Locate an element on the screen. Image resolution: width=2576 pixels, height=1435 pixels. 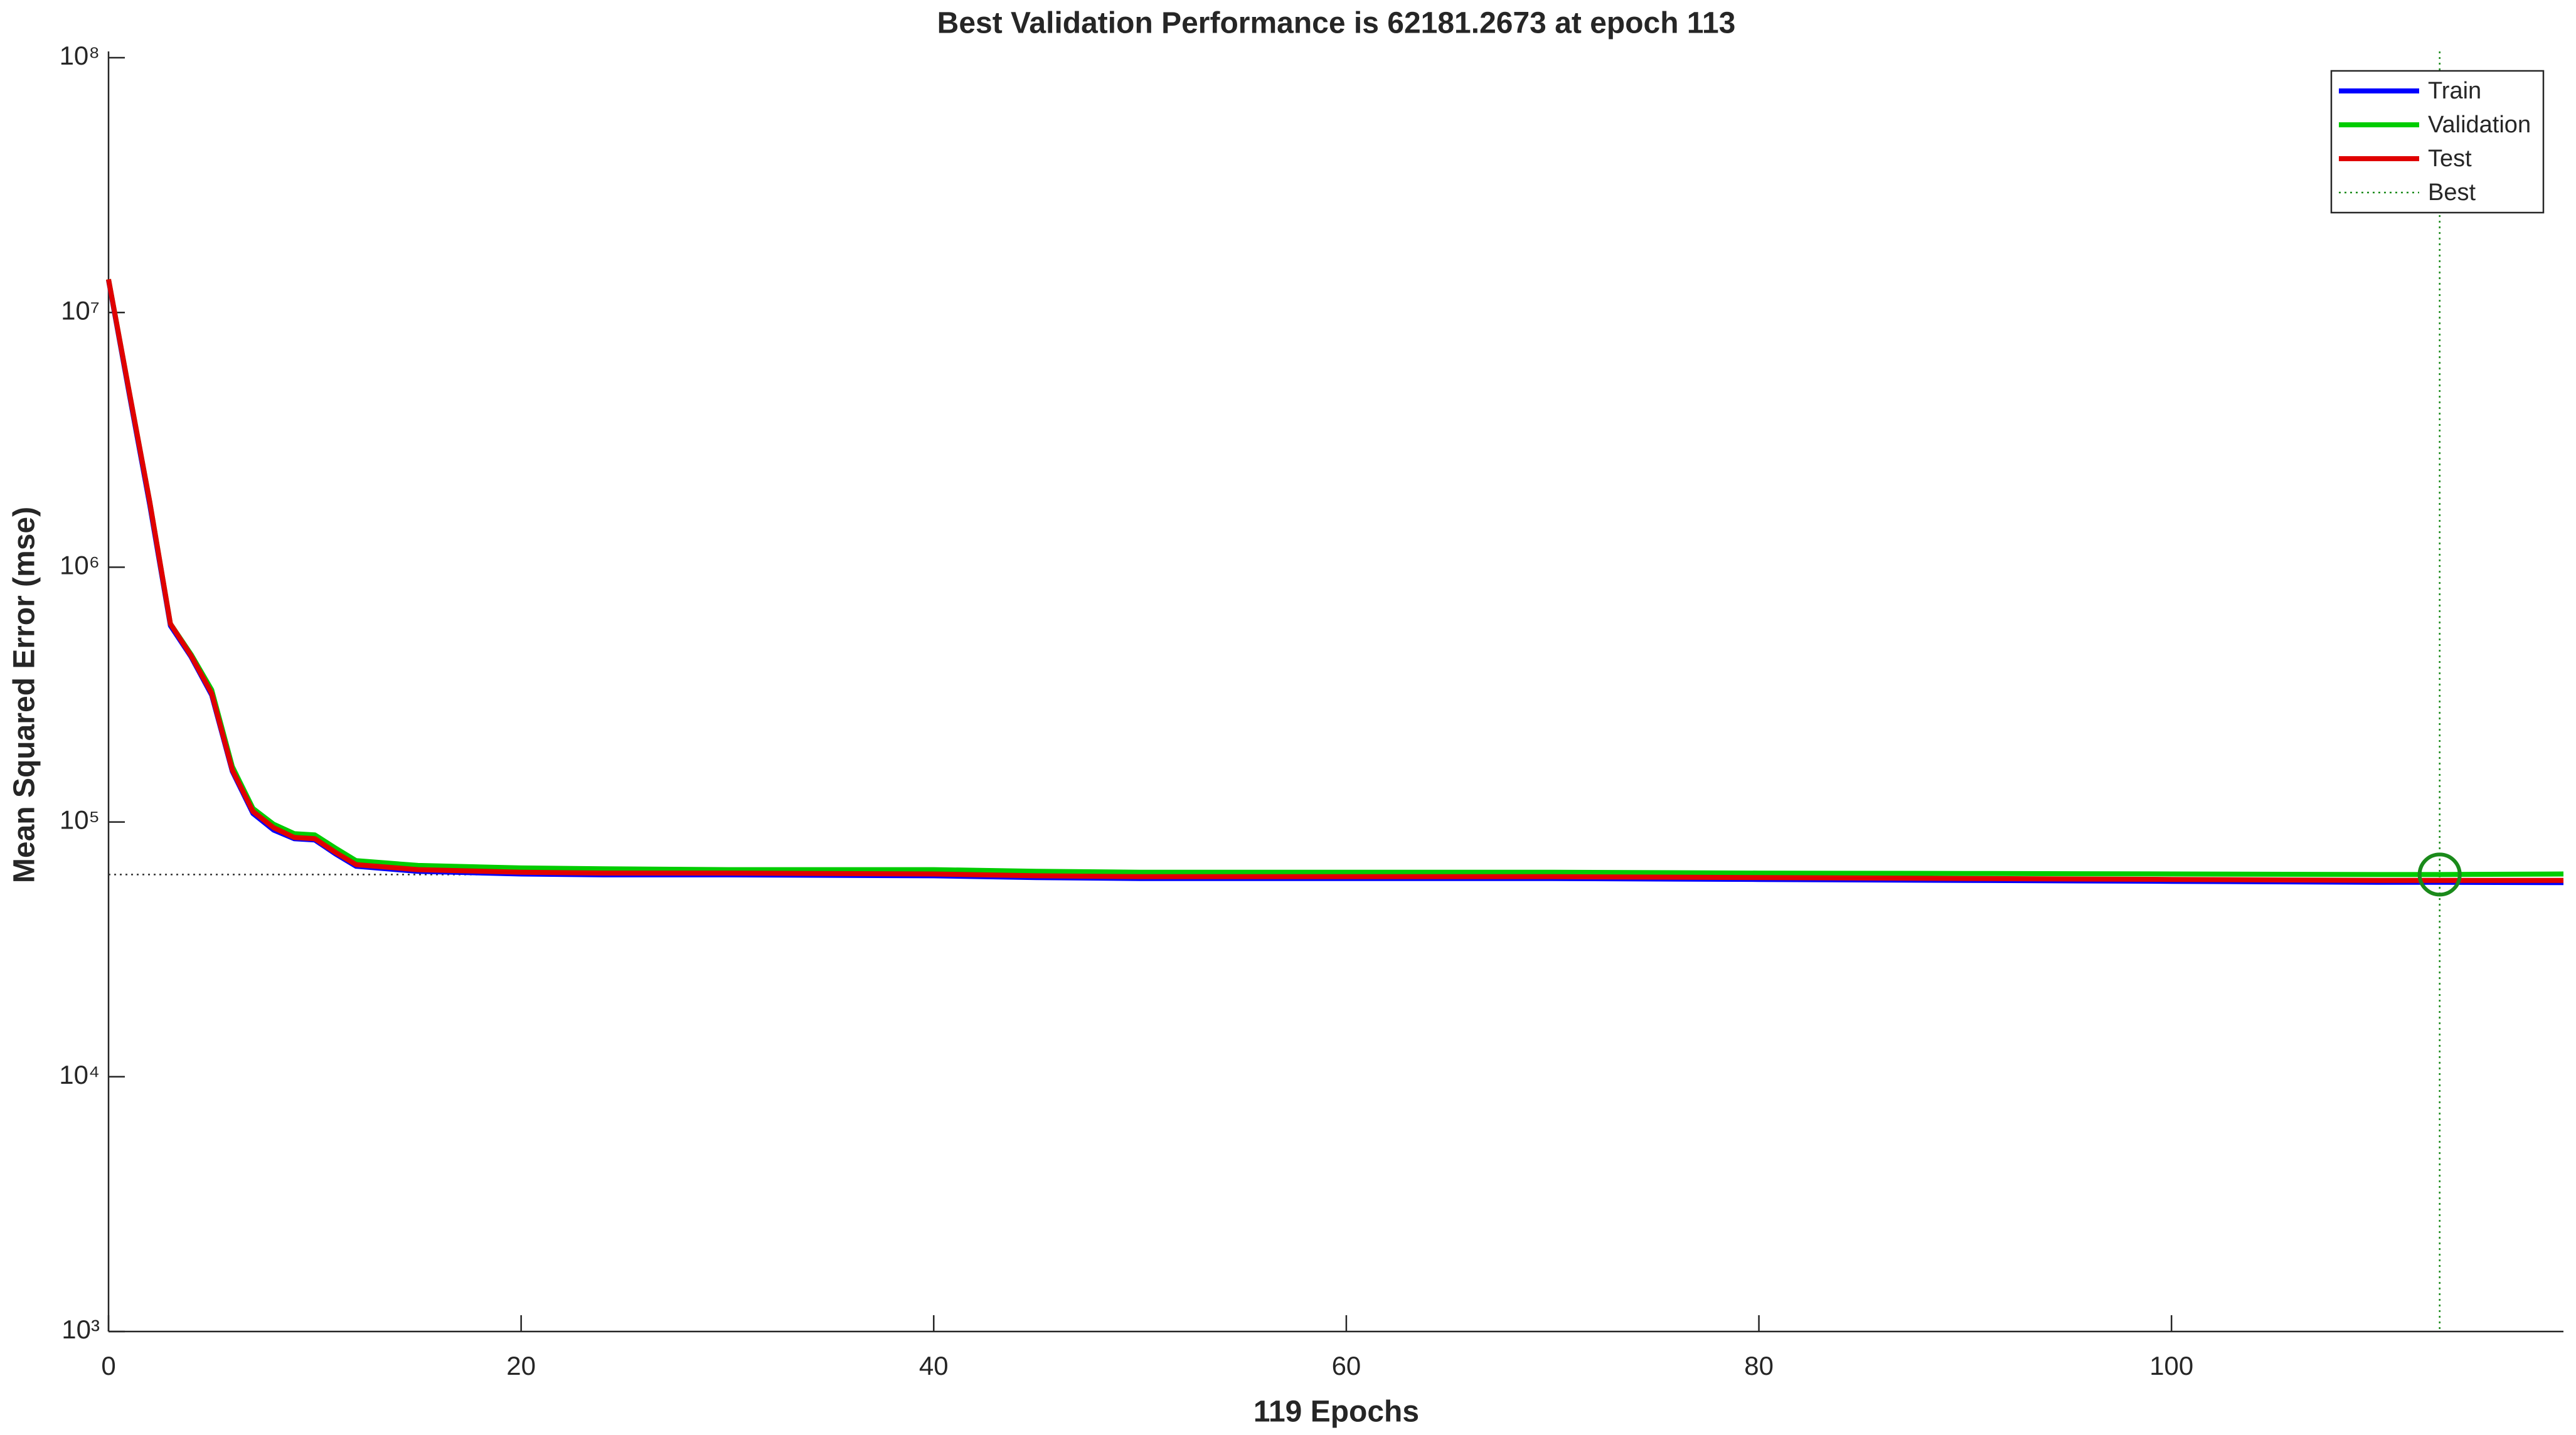
x-tick-label: 20 is located at coordinates (521, 1365).